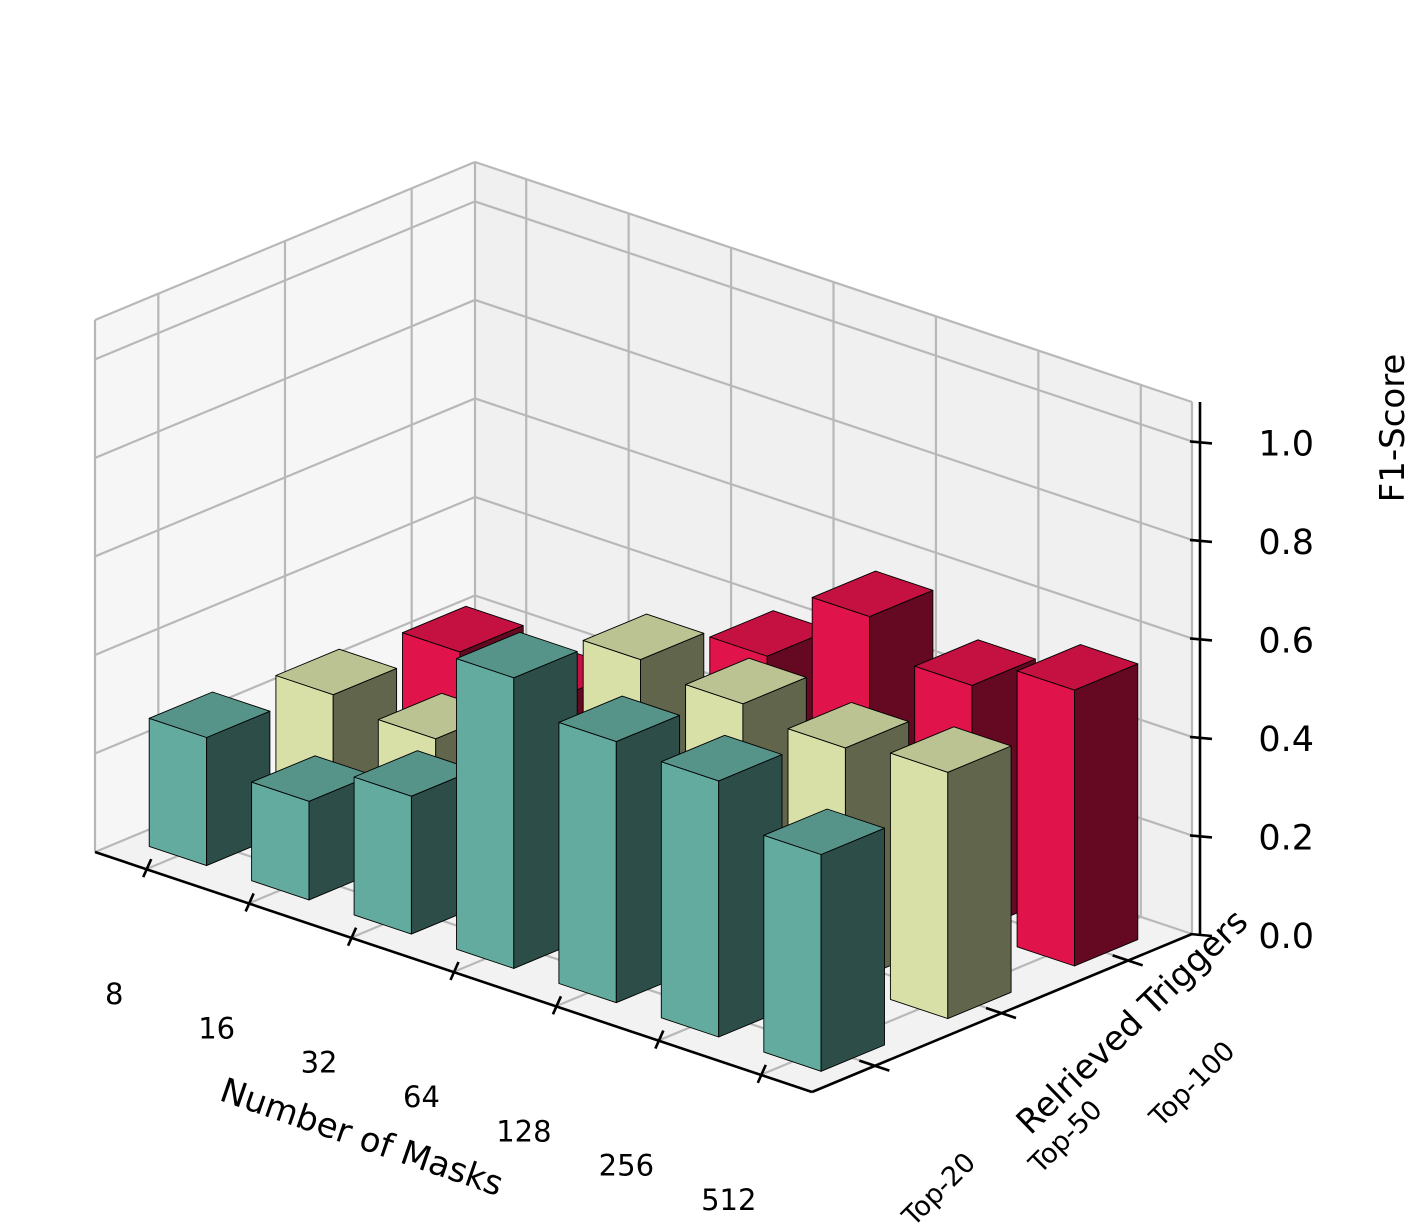  I want to click on z-axis-title: F1-Score, so click(1393, 428).